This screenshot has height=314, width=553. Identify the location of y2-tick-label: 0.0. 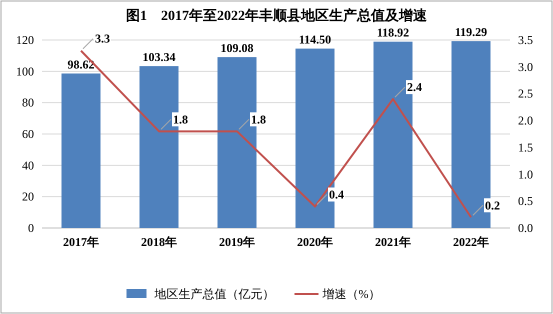
(525, 228).